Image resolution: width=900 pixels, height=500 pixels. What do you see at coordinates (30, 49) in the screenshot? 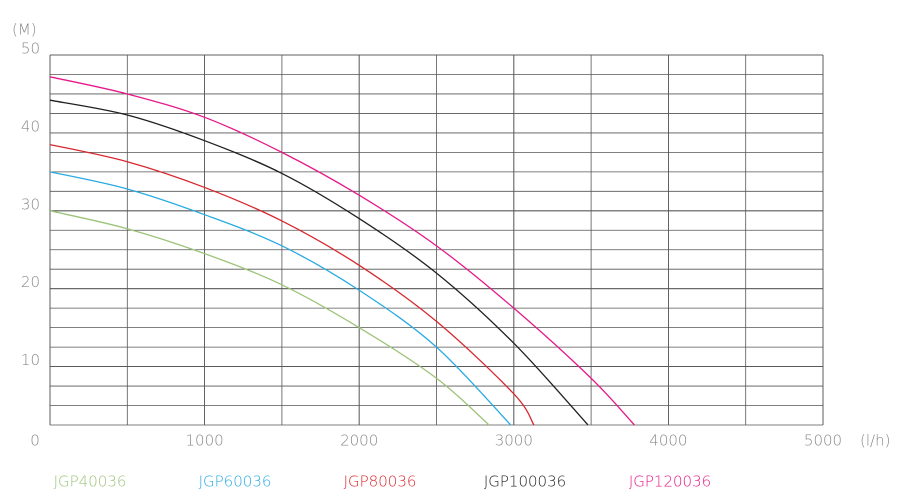
I see `y-tick-label: 50` at bounding box center [30, 49].